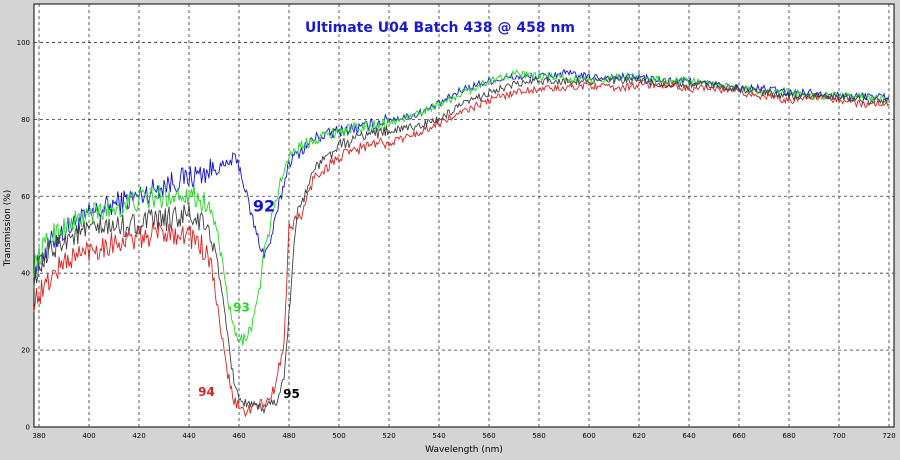 This screenshot has width=900, height=460. What do you see at coordinates (291, 394) in the screenshot?
I see `series-label-95: 95` at bounding box center [291, 394].